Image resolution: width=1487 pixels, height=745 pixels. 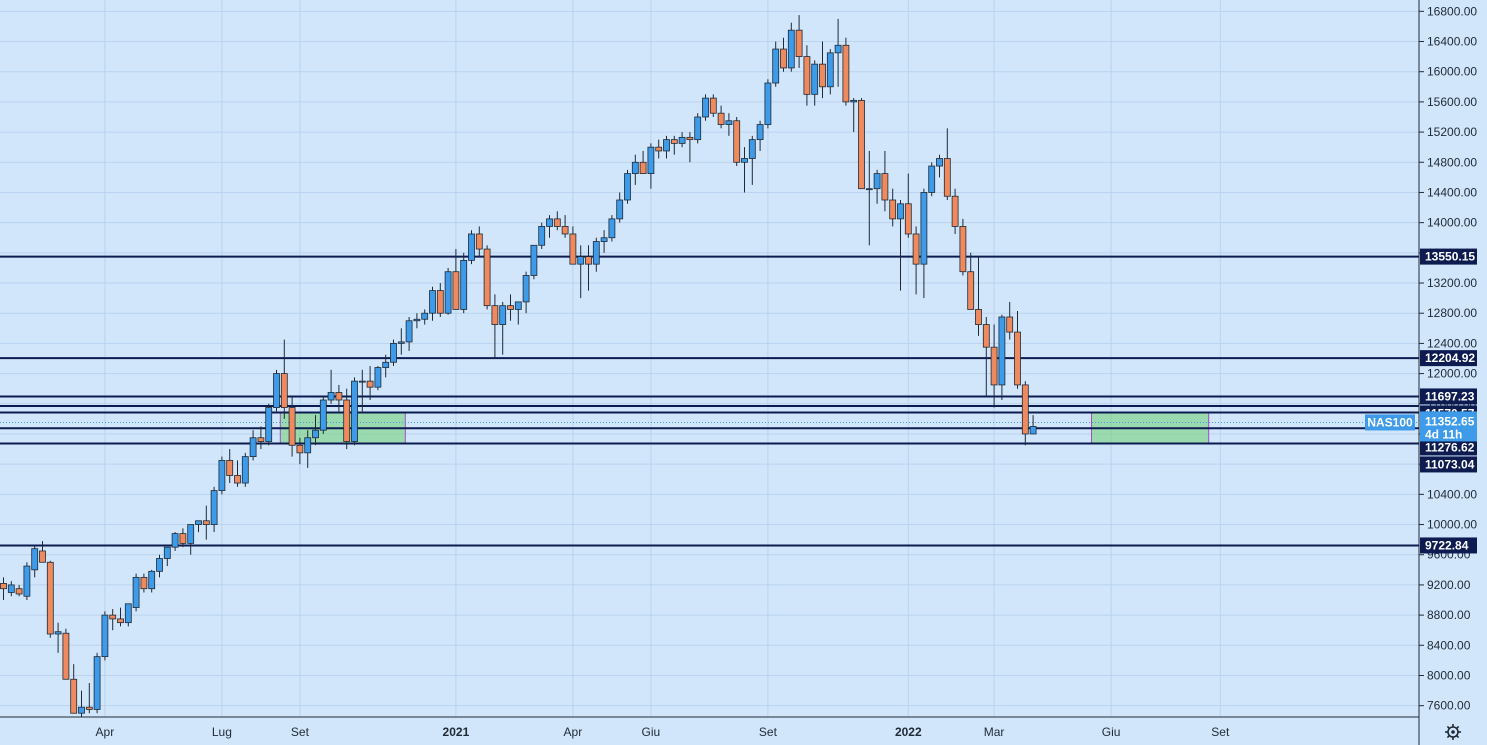 What do you see at coordinates (1450, 396) in the screenshot?
I see `level-label: 11697.23` at bounding box center [1450, 396].